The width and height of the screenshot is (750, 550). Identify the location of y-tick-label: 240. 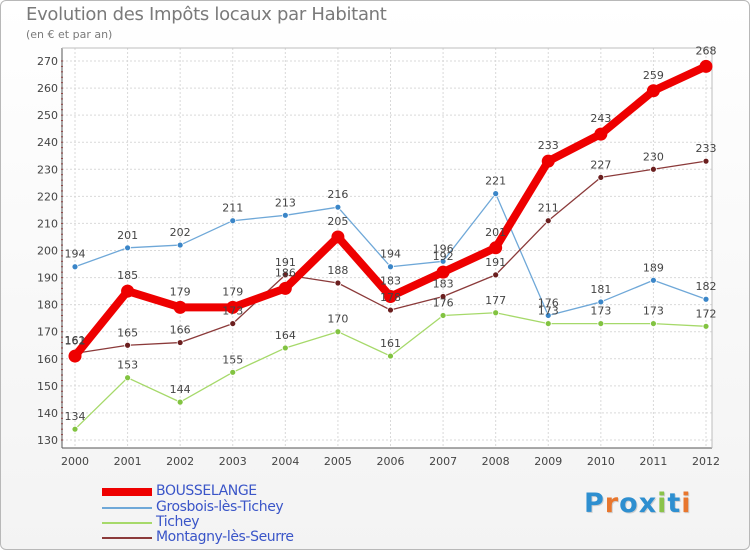
(47, 142).